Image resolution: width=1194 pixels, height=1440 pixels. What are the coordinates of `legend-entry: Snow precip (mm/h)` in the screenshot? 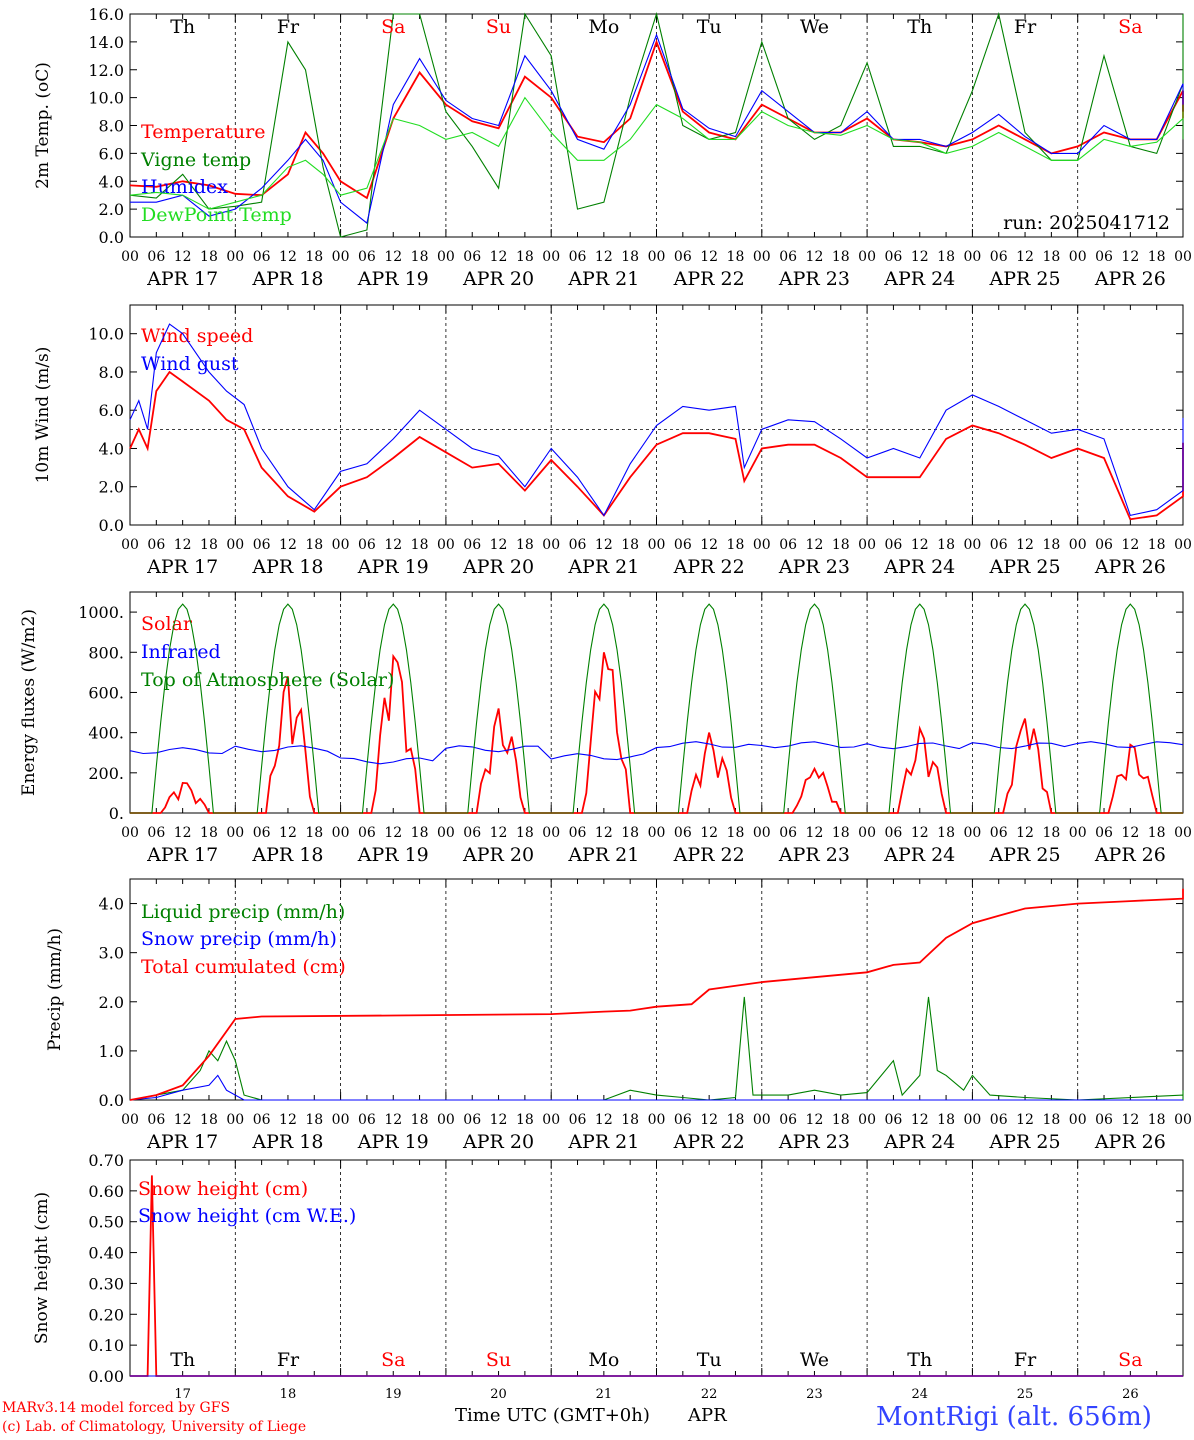 It's located at (239, 939).